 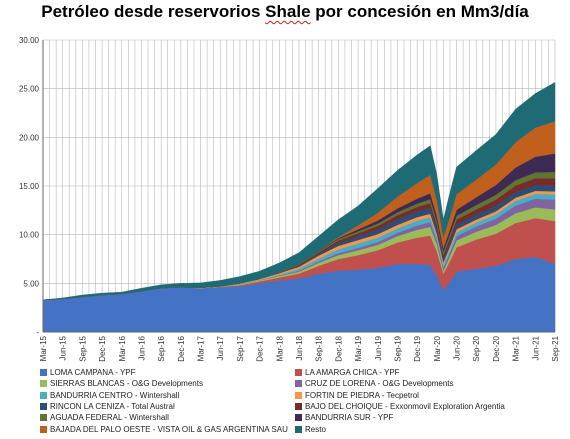 What do you see at coordinates (496, 348) in the screenshot?
I see `x-tick-label: Dec-20` at bounding box center [496, 348].